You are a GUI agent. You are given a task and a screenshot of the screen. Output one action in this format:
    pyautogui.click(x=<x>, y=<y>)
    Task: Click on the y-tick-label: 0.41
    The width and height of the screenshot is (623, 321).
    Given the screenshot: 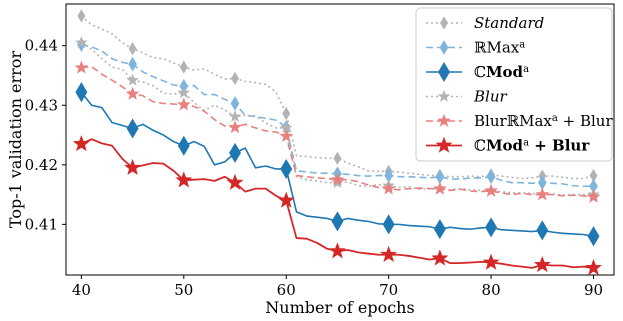 What is the action you would take?
    pyautogui.click(x=41, y=224)
    